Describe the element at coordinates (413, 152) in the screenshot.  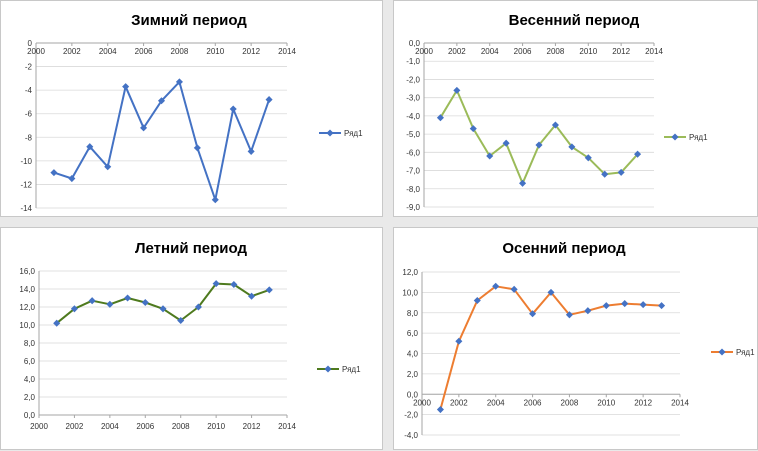
I see `y-tick-label: -6,0` at that location.